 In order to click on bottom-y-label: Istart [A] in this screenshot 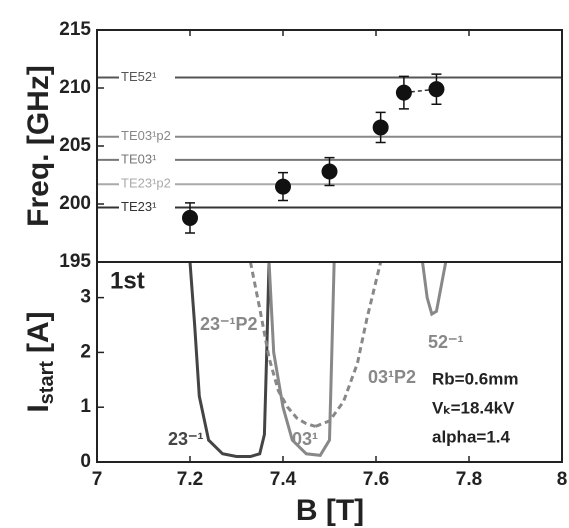, I will do `click(40, 361)`.